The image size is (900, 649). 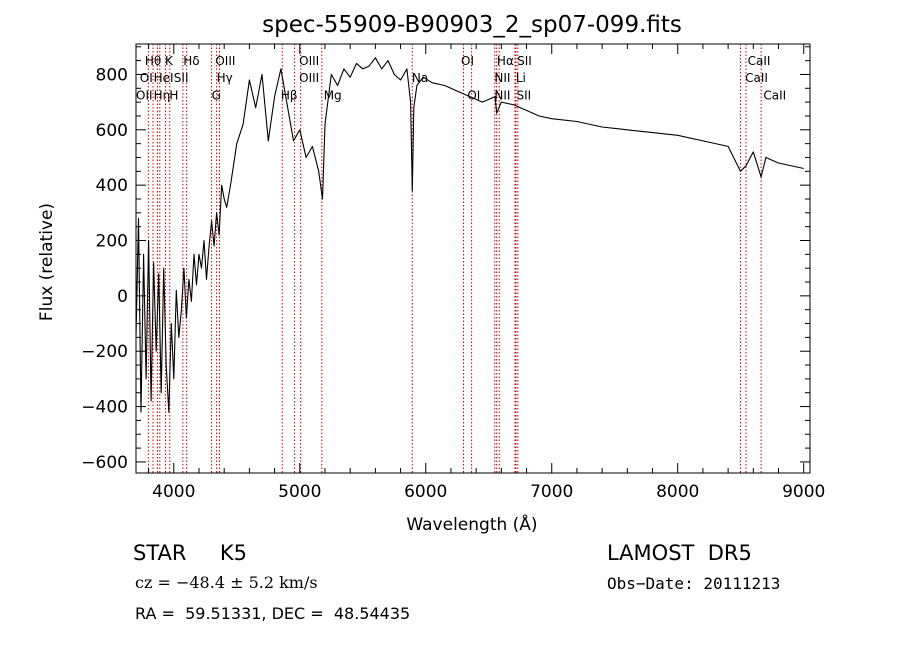 What do you see at coordinates (104, 408) in the screenshot?
I see `y-tick-label: −400` at bounding box center [104, 408].